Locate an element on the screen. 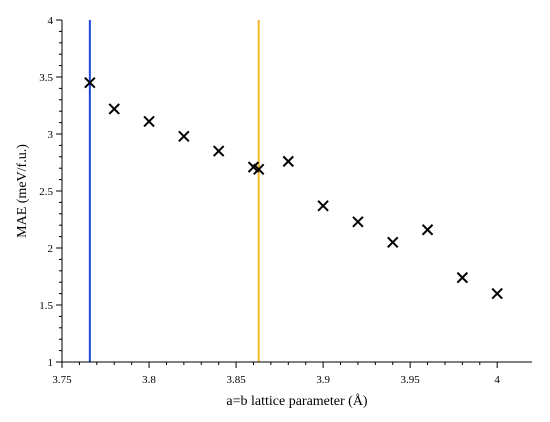 Image resolution: width=550 pixels, height=422 pixels. x-tick-label: 3.9 is located at coordinates (323, 380).